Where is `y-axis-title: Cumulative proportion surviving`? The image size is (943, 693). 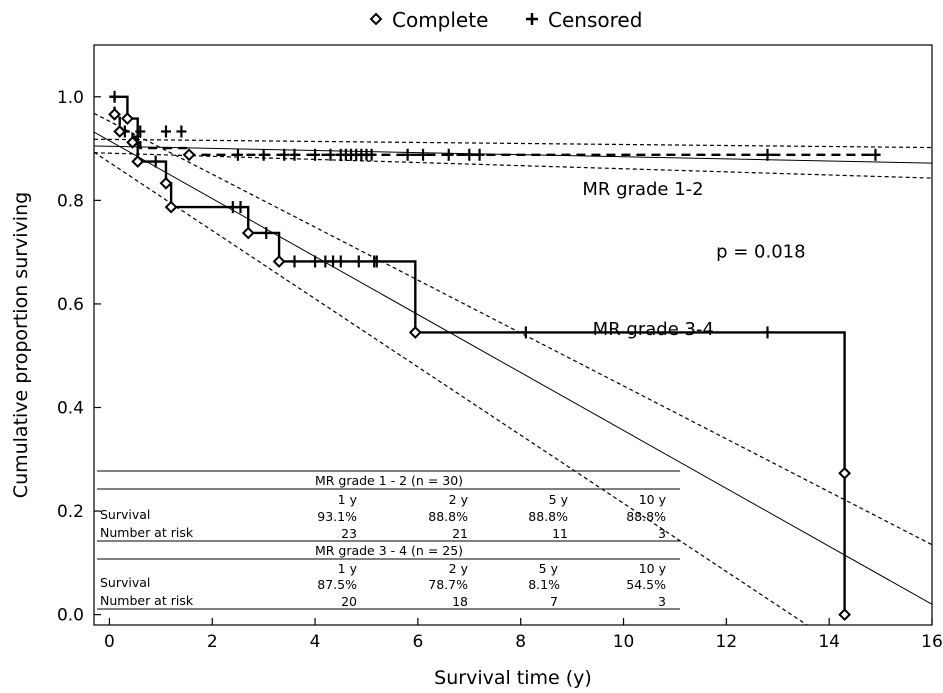
y-axis-title: Cumulative proportion surviving is located at coordinates (21, 345).